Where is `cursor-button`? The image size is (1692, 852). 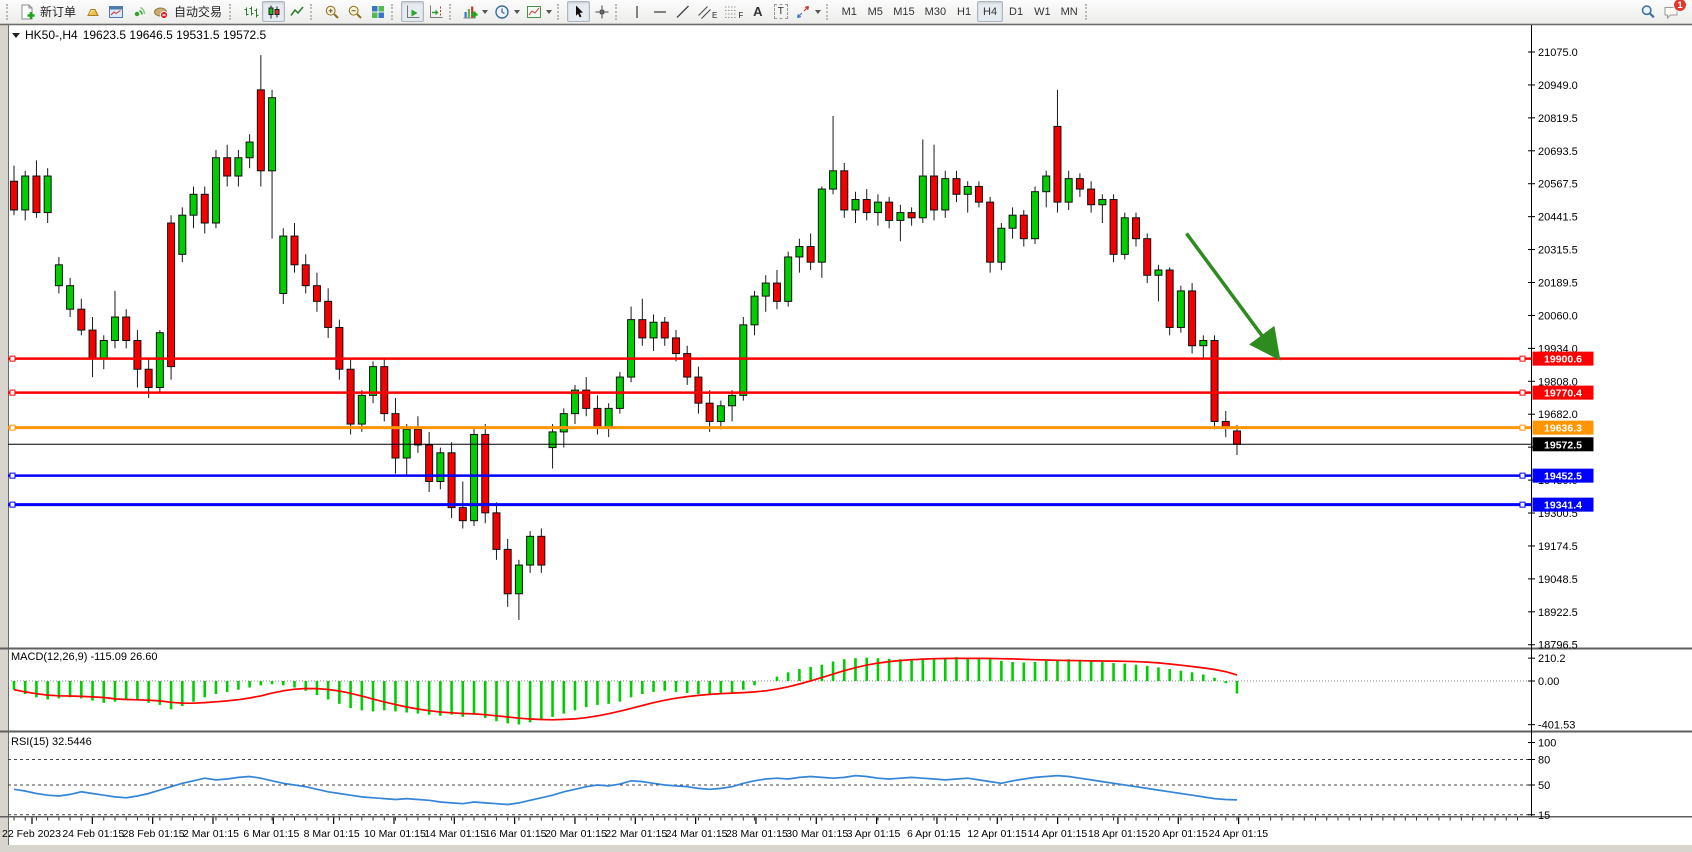
cursor-button is located at coordinates (579, 11).